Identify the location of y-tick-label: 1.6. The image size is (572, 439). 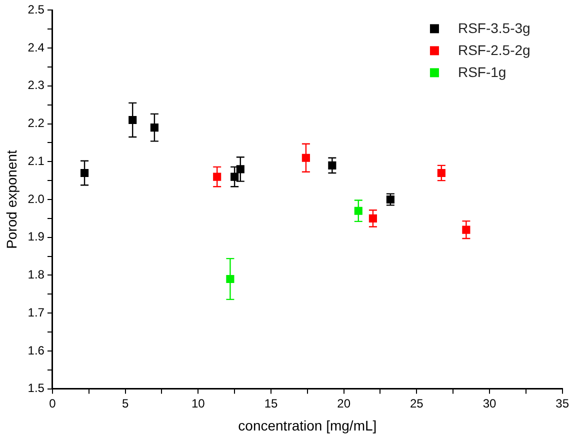
(36, 350).